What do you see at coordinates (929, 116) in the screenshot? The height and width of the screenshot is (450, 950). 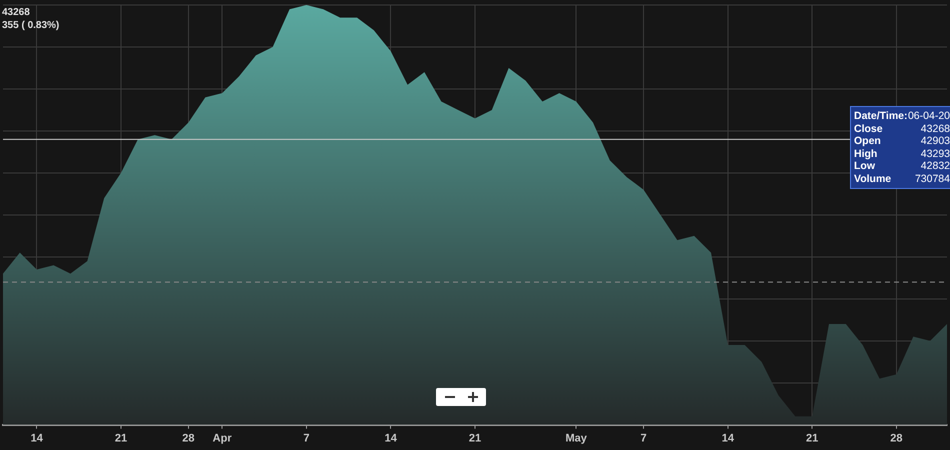 I see `annotation: 06-04-20` at bounding box center [929, 116].